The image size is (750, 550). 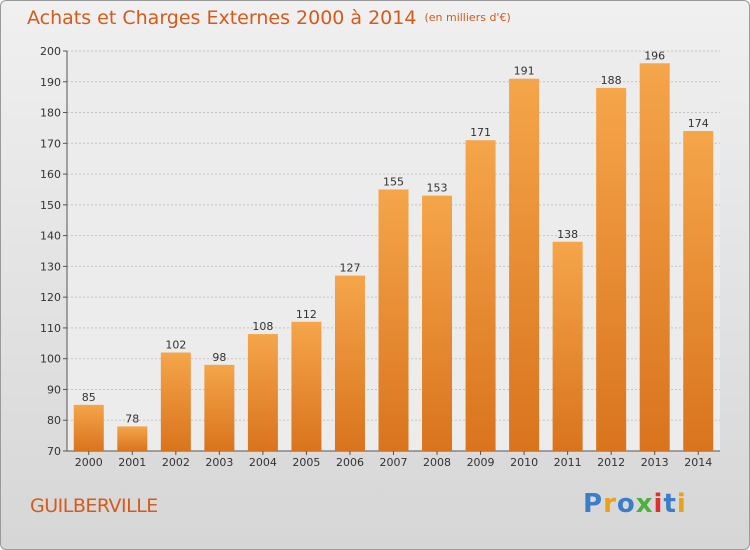 What do you see at coordinates (50, 297) in the screenshot?
I see `y-tick-label: 120` at bounding box center [50, 297].